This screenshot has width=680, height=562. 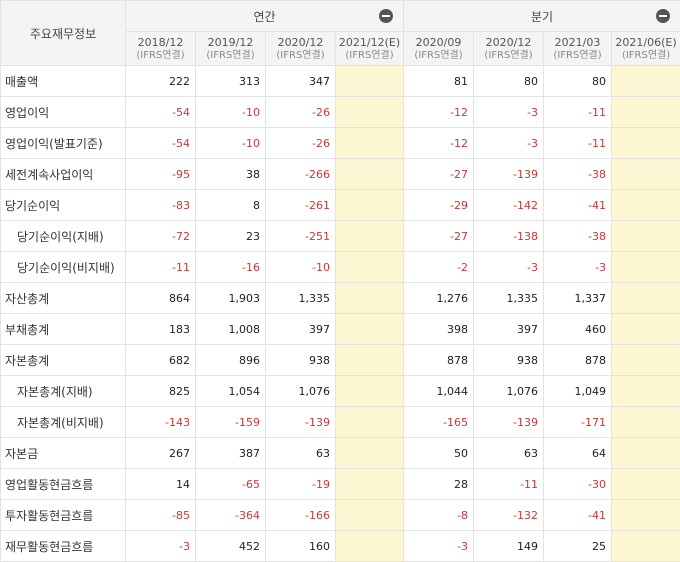 What do you see at coordinates (439, 484) in the screenshot?
I see `table-cell: 28` at bounding box center [439, 484].